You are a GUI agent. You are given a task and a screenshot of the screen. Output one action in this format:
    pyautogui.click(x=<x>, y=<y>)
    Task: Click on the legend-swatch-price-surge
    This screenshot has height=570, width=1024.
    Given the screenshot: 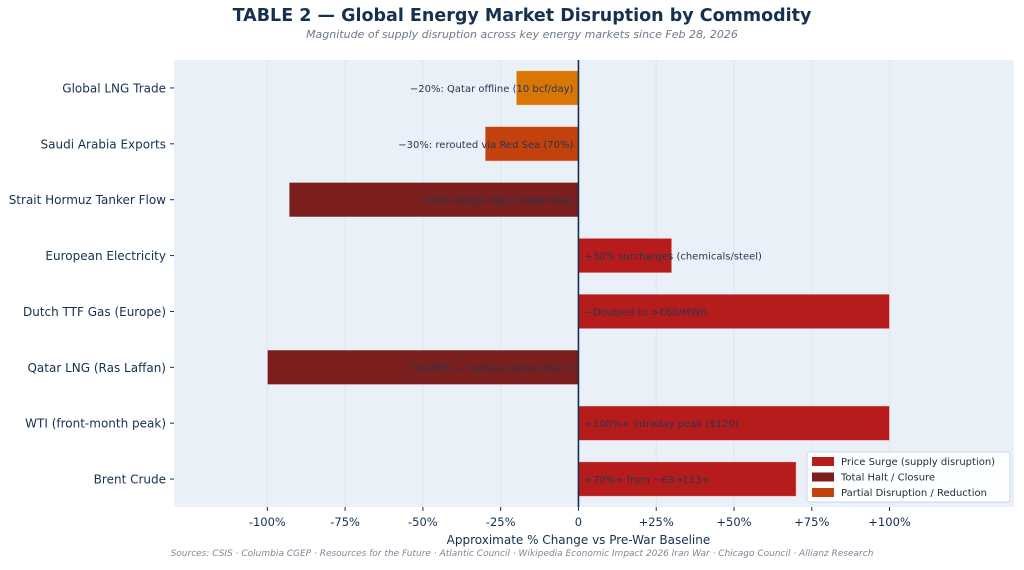 What is the action you would take?
    pyautogui.click(x=823, y=461)
    